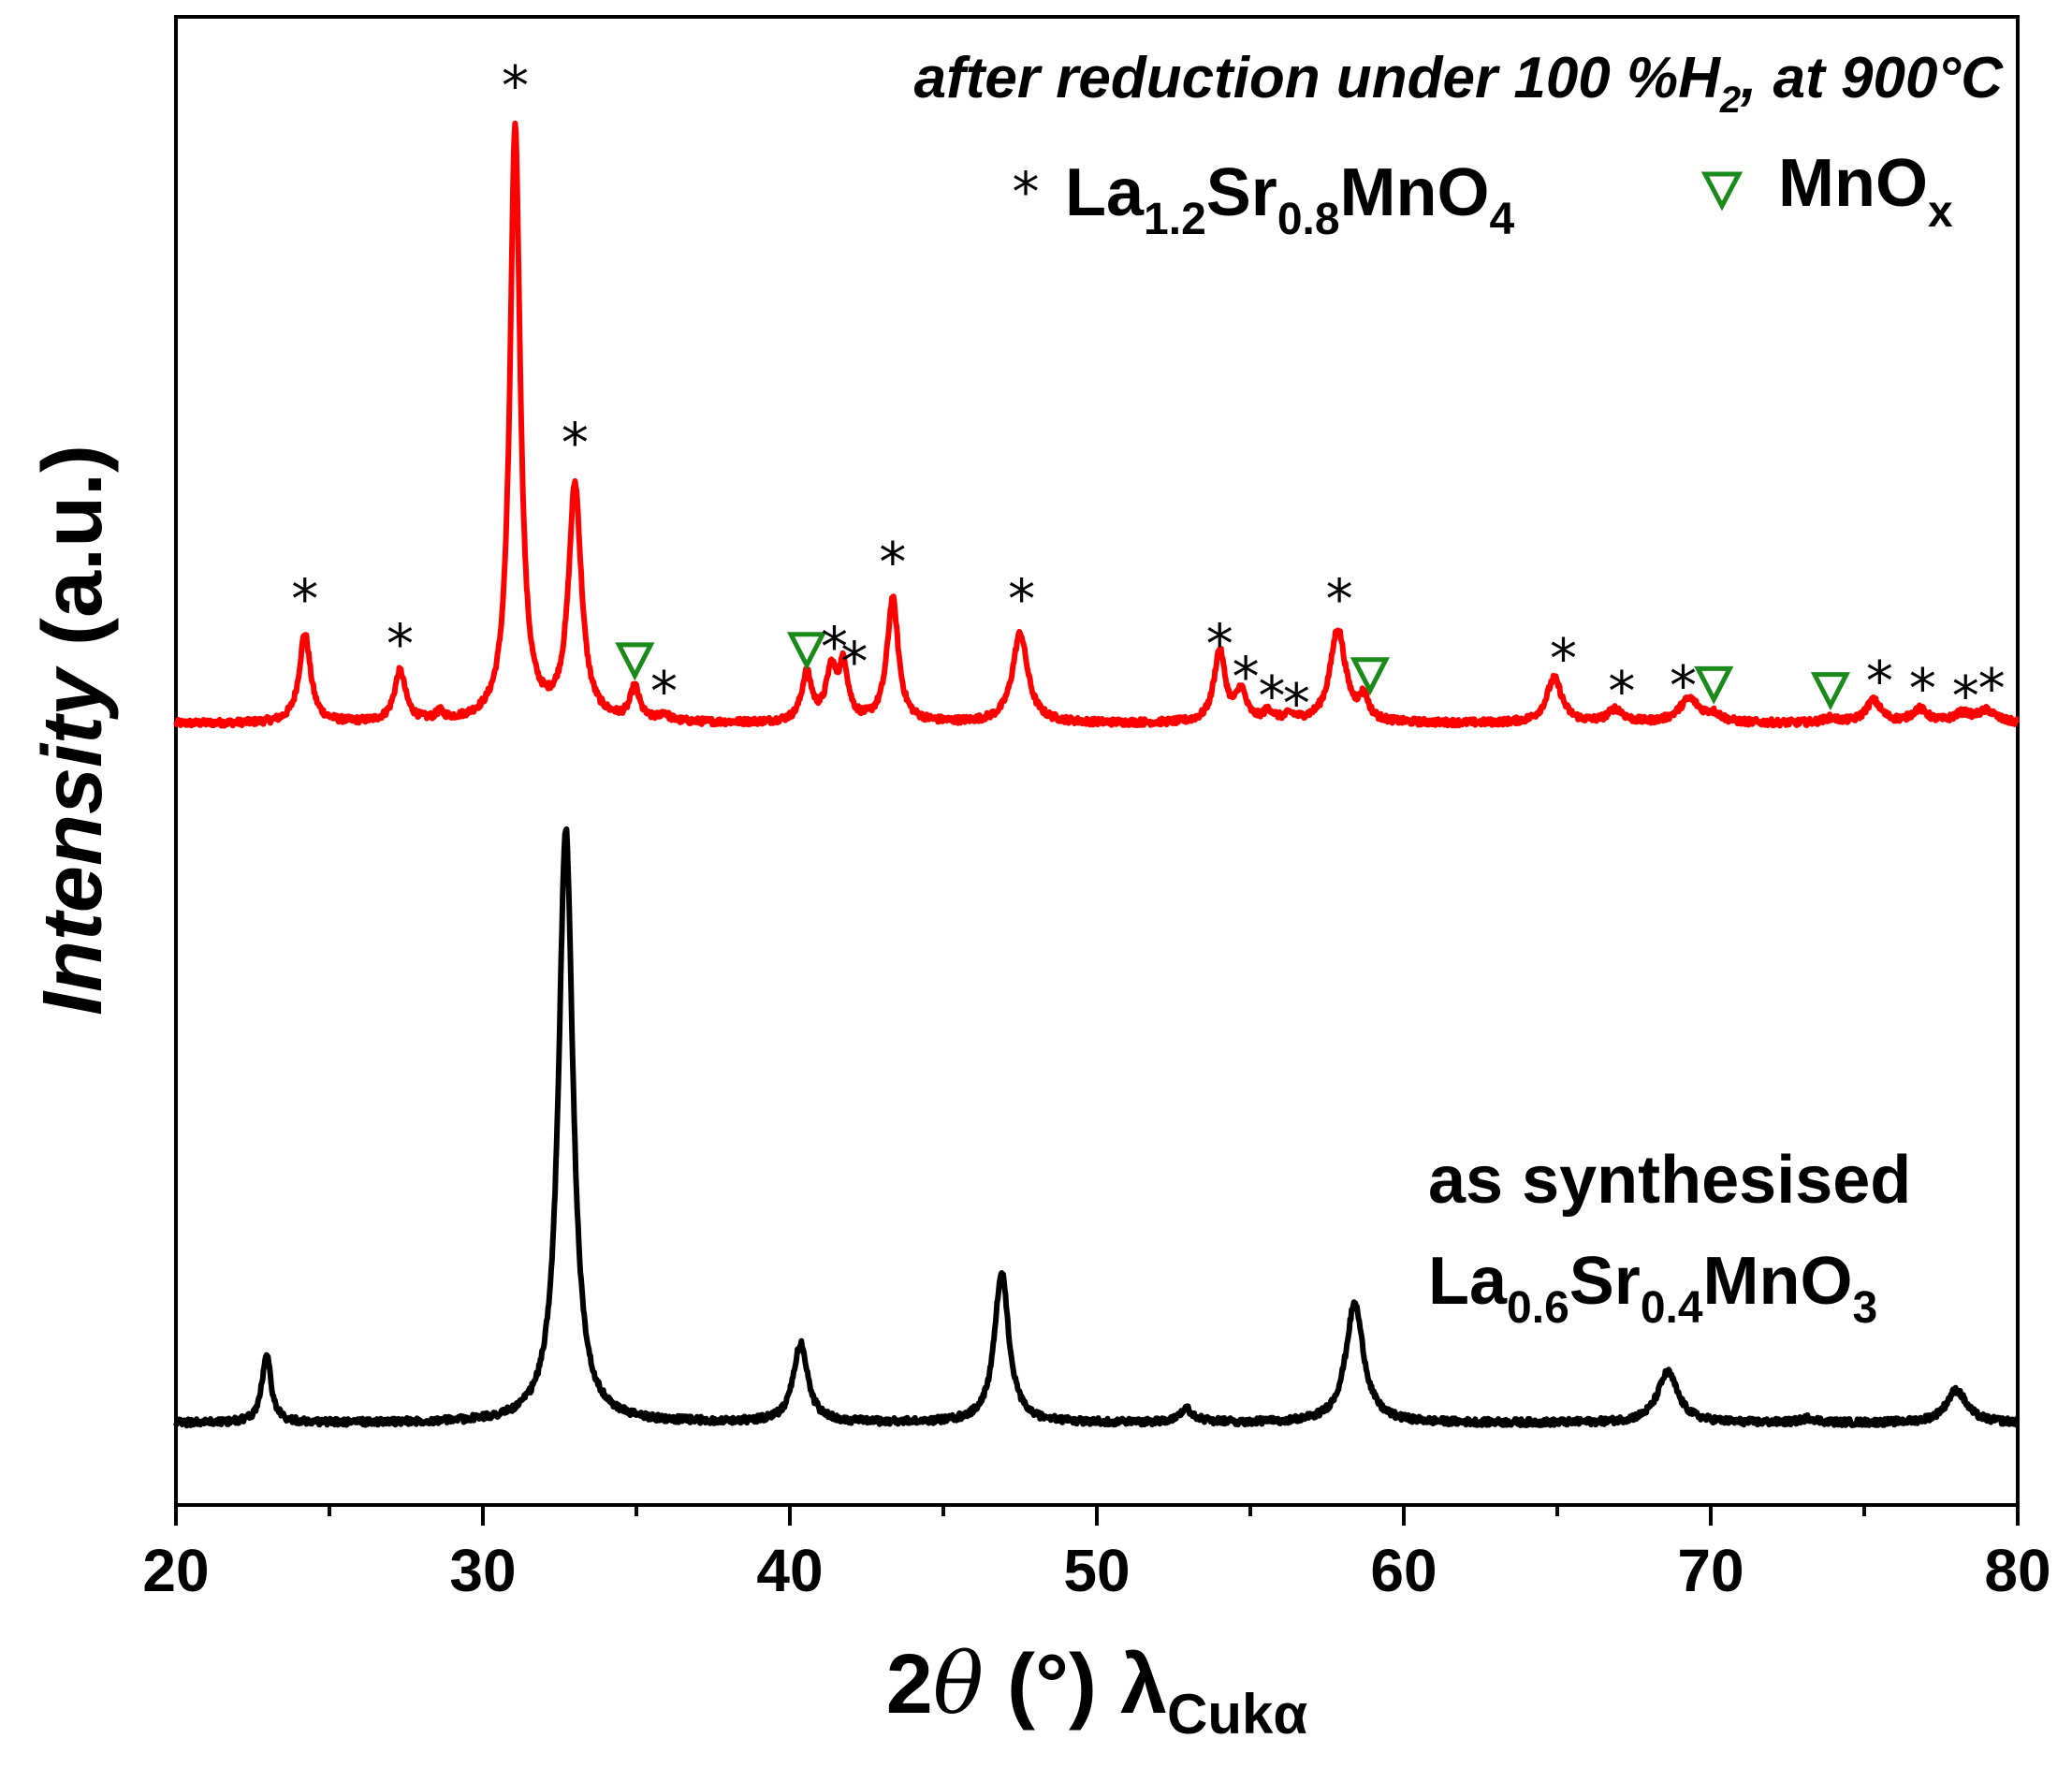 The image size is (2072, 1768). I want to click on legend-star-marker: *, so click(1026, 192).